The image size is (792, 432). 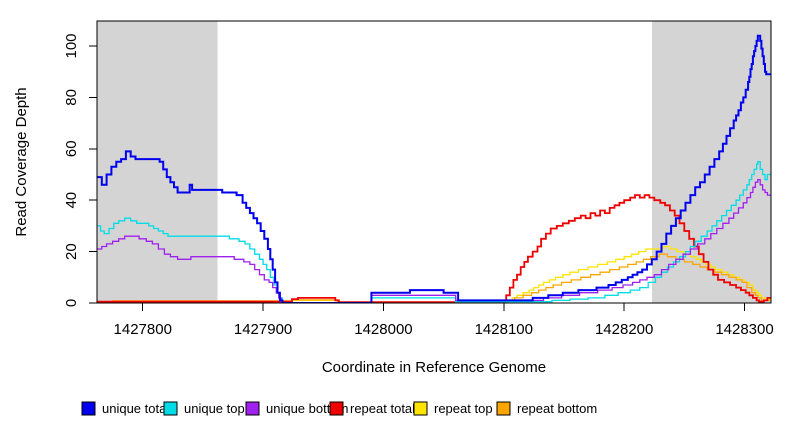 I want to click on legend-item-repeat-total: repeat total, so click(x=372, y=408).